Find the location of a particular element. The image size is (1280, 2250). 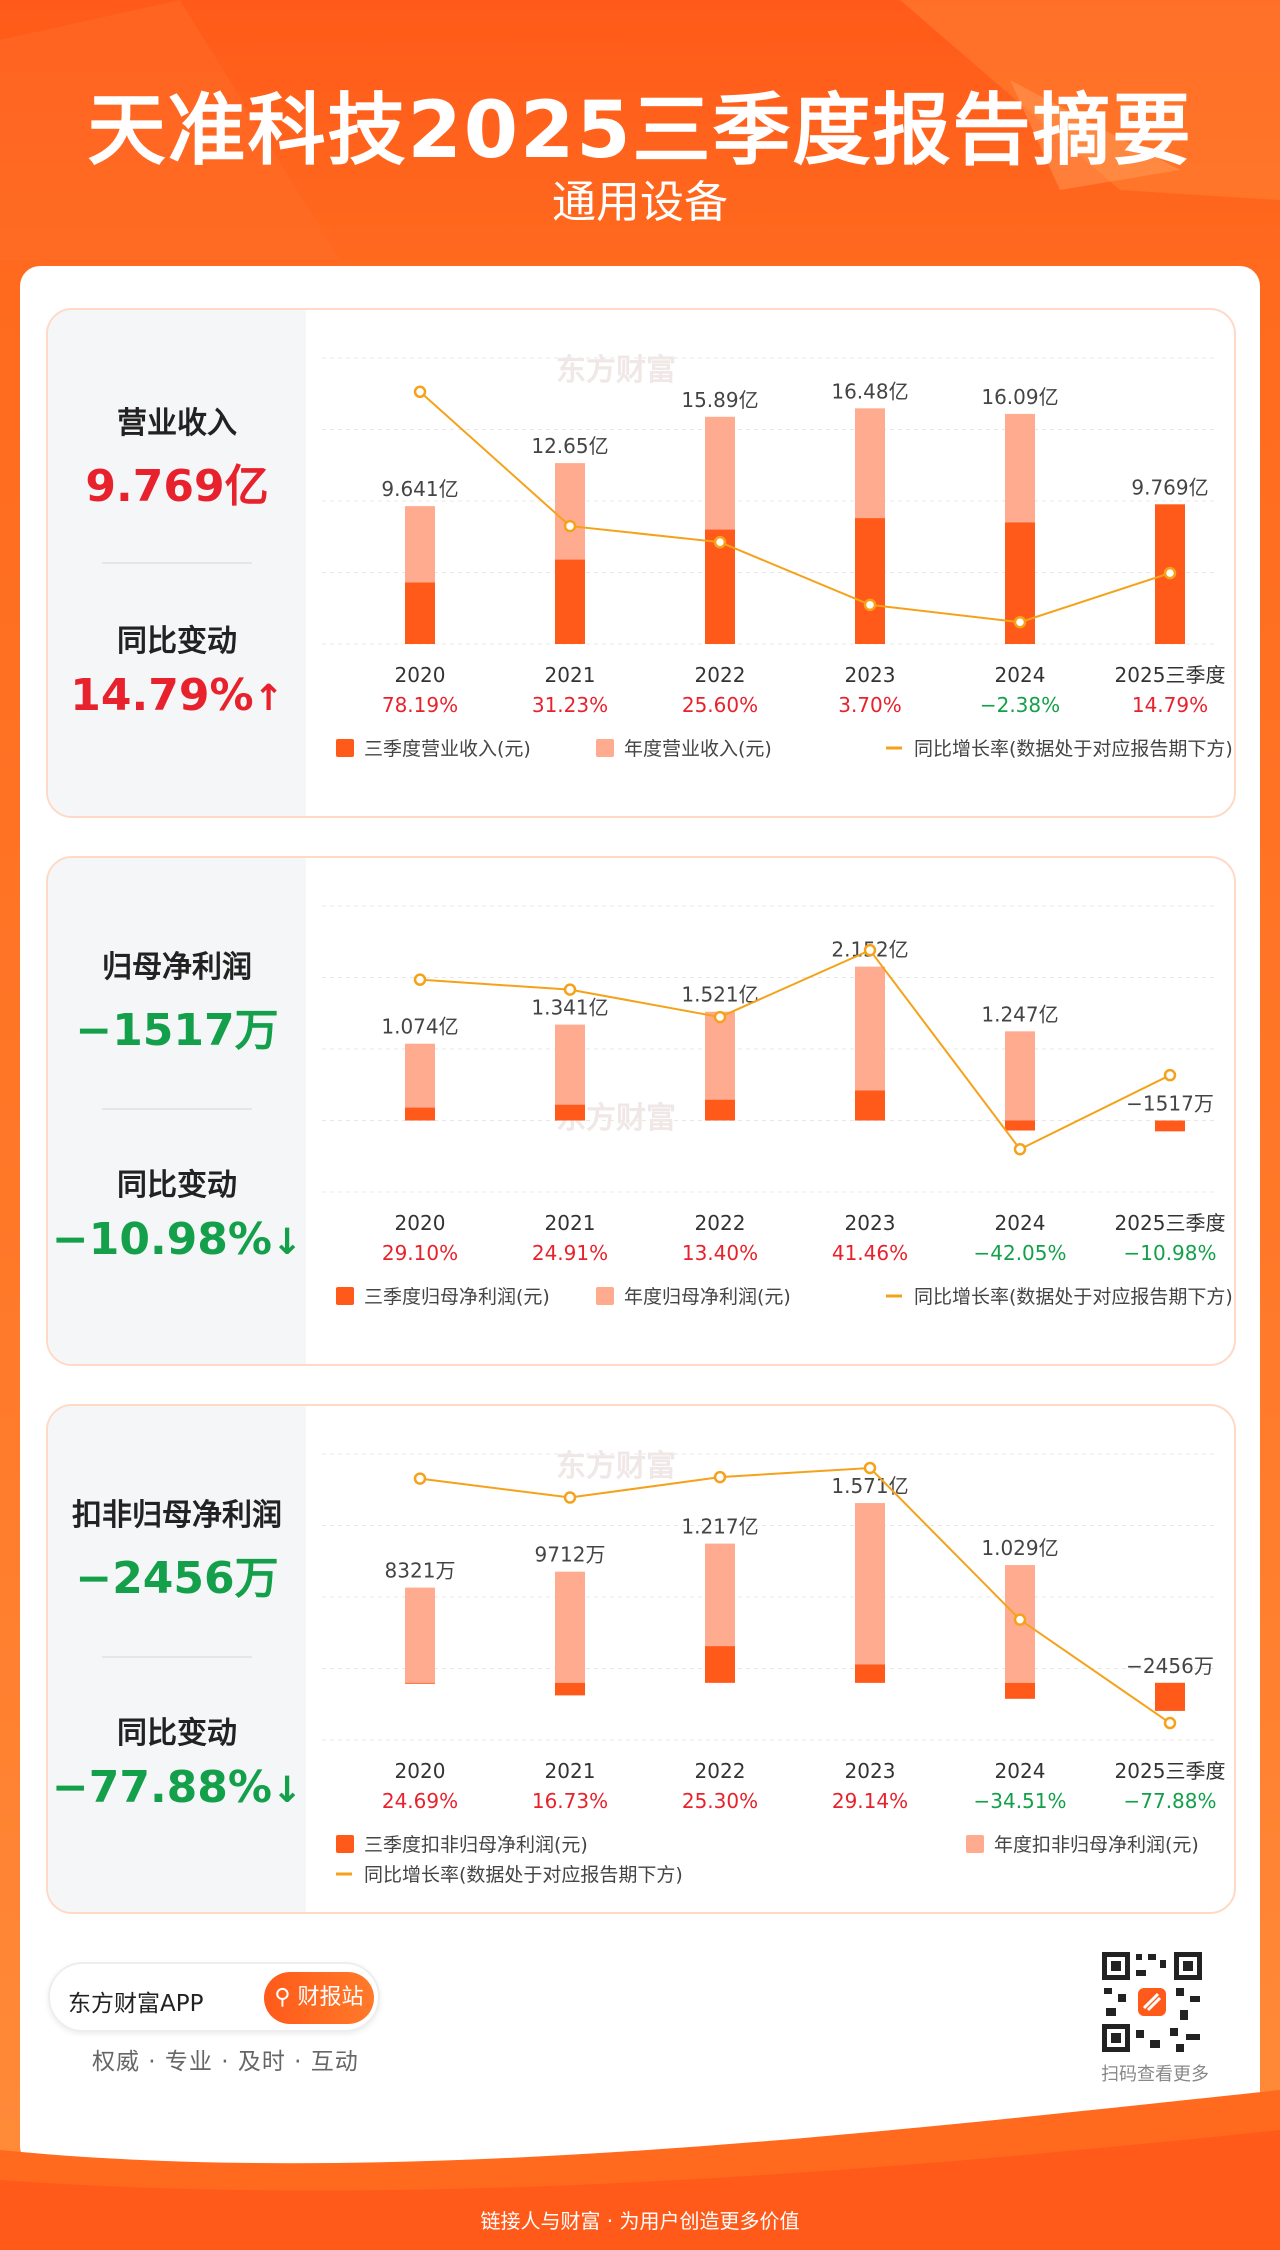

bar-value-label: 1.029亿 is located at coordinates (1019, 1548).